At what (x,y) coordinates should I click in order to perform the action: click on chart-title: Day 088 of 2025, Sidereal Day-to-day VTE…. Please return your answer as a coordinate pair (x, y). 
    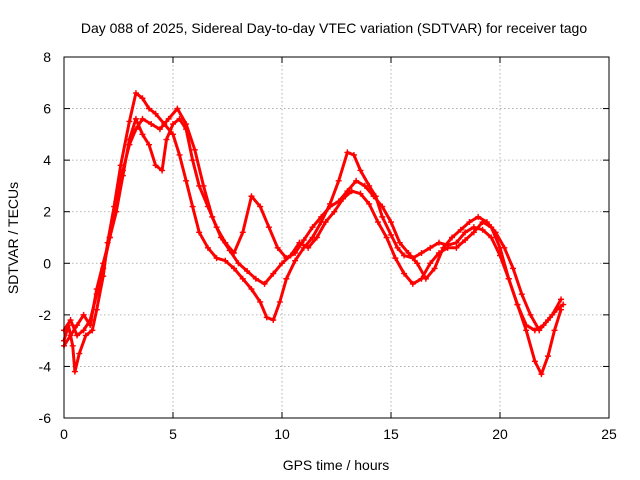
    Looking at the image, I should click on (334, 28).